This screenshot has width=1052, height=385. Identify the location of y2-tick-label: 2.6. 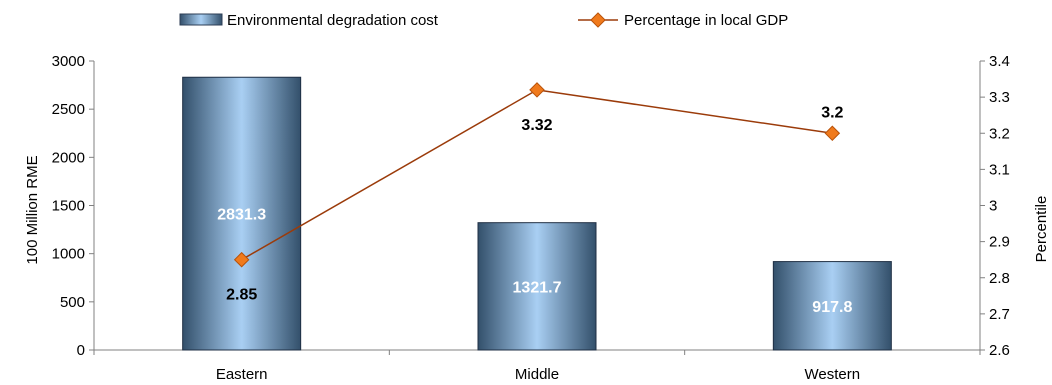
(999, 350).